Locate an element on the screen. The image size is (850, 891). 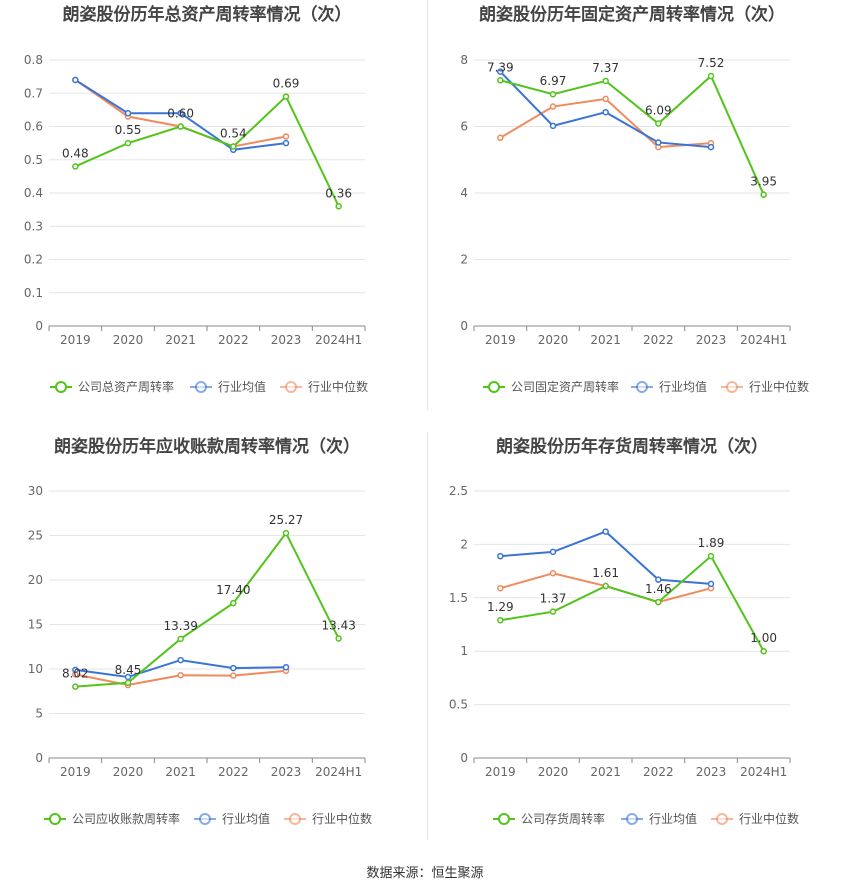
data-label: 1.29 is located at coordinates (500, 607).